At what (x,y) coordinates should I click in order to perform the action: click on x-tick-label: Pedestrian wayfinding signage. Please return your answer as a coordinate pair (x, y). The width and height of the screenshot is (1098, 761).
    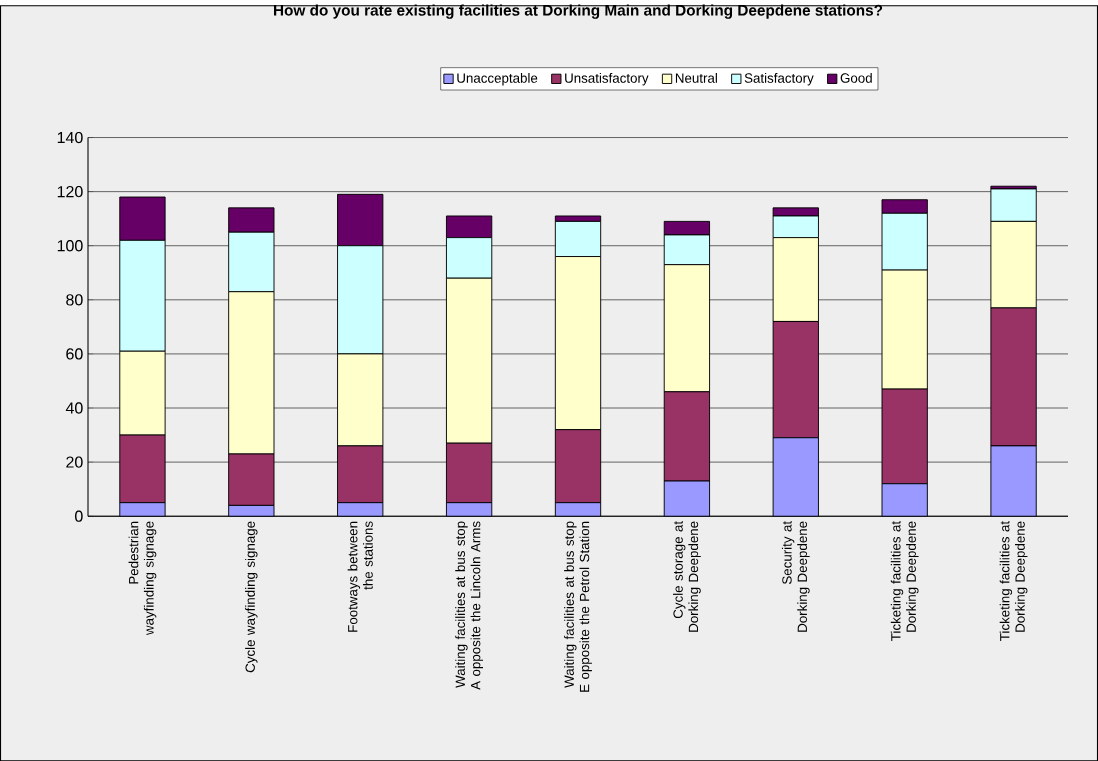
    Looking at the image, I should click on (142, 578).